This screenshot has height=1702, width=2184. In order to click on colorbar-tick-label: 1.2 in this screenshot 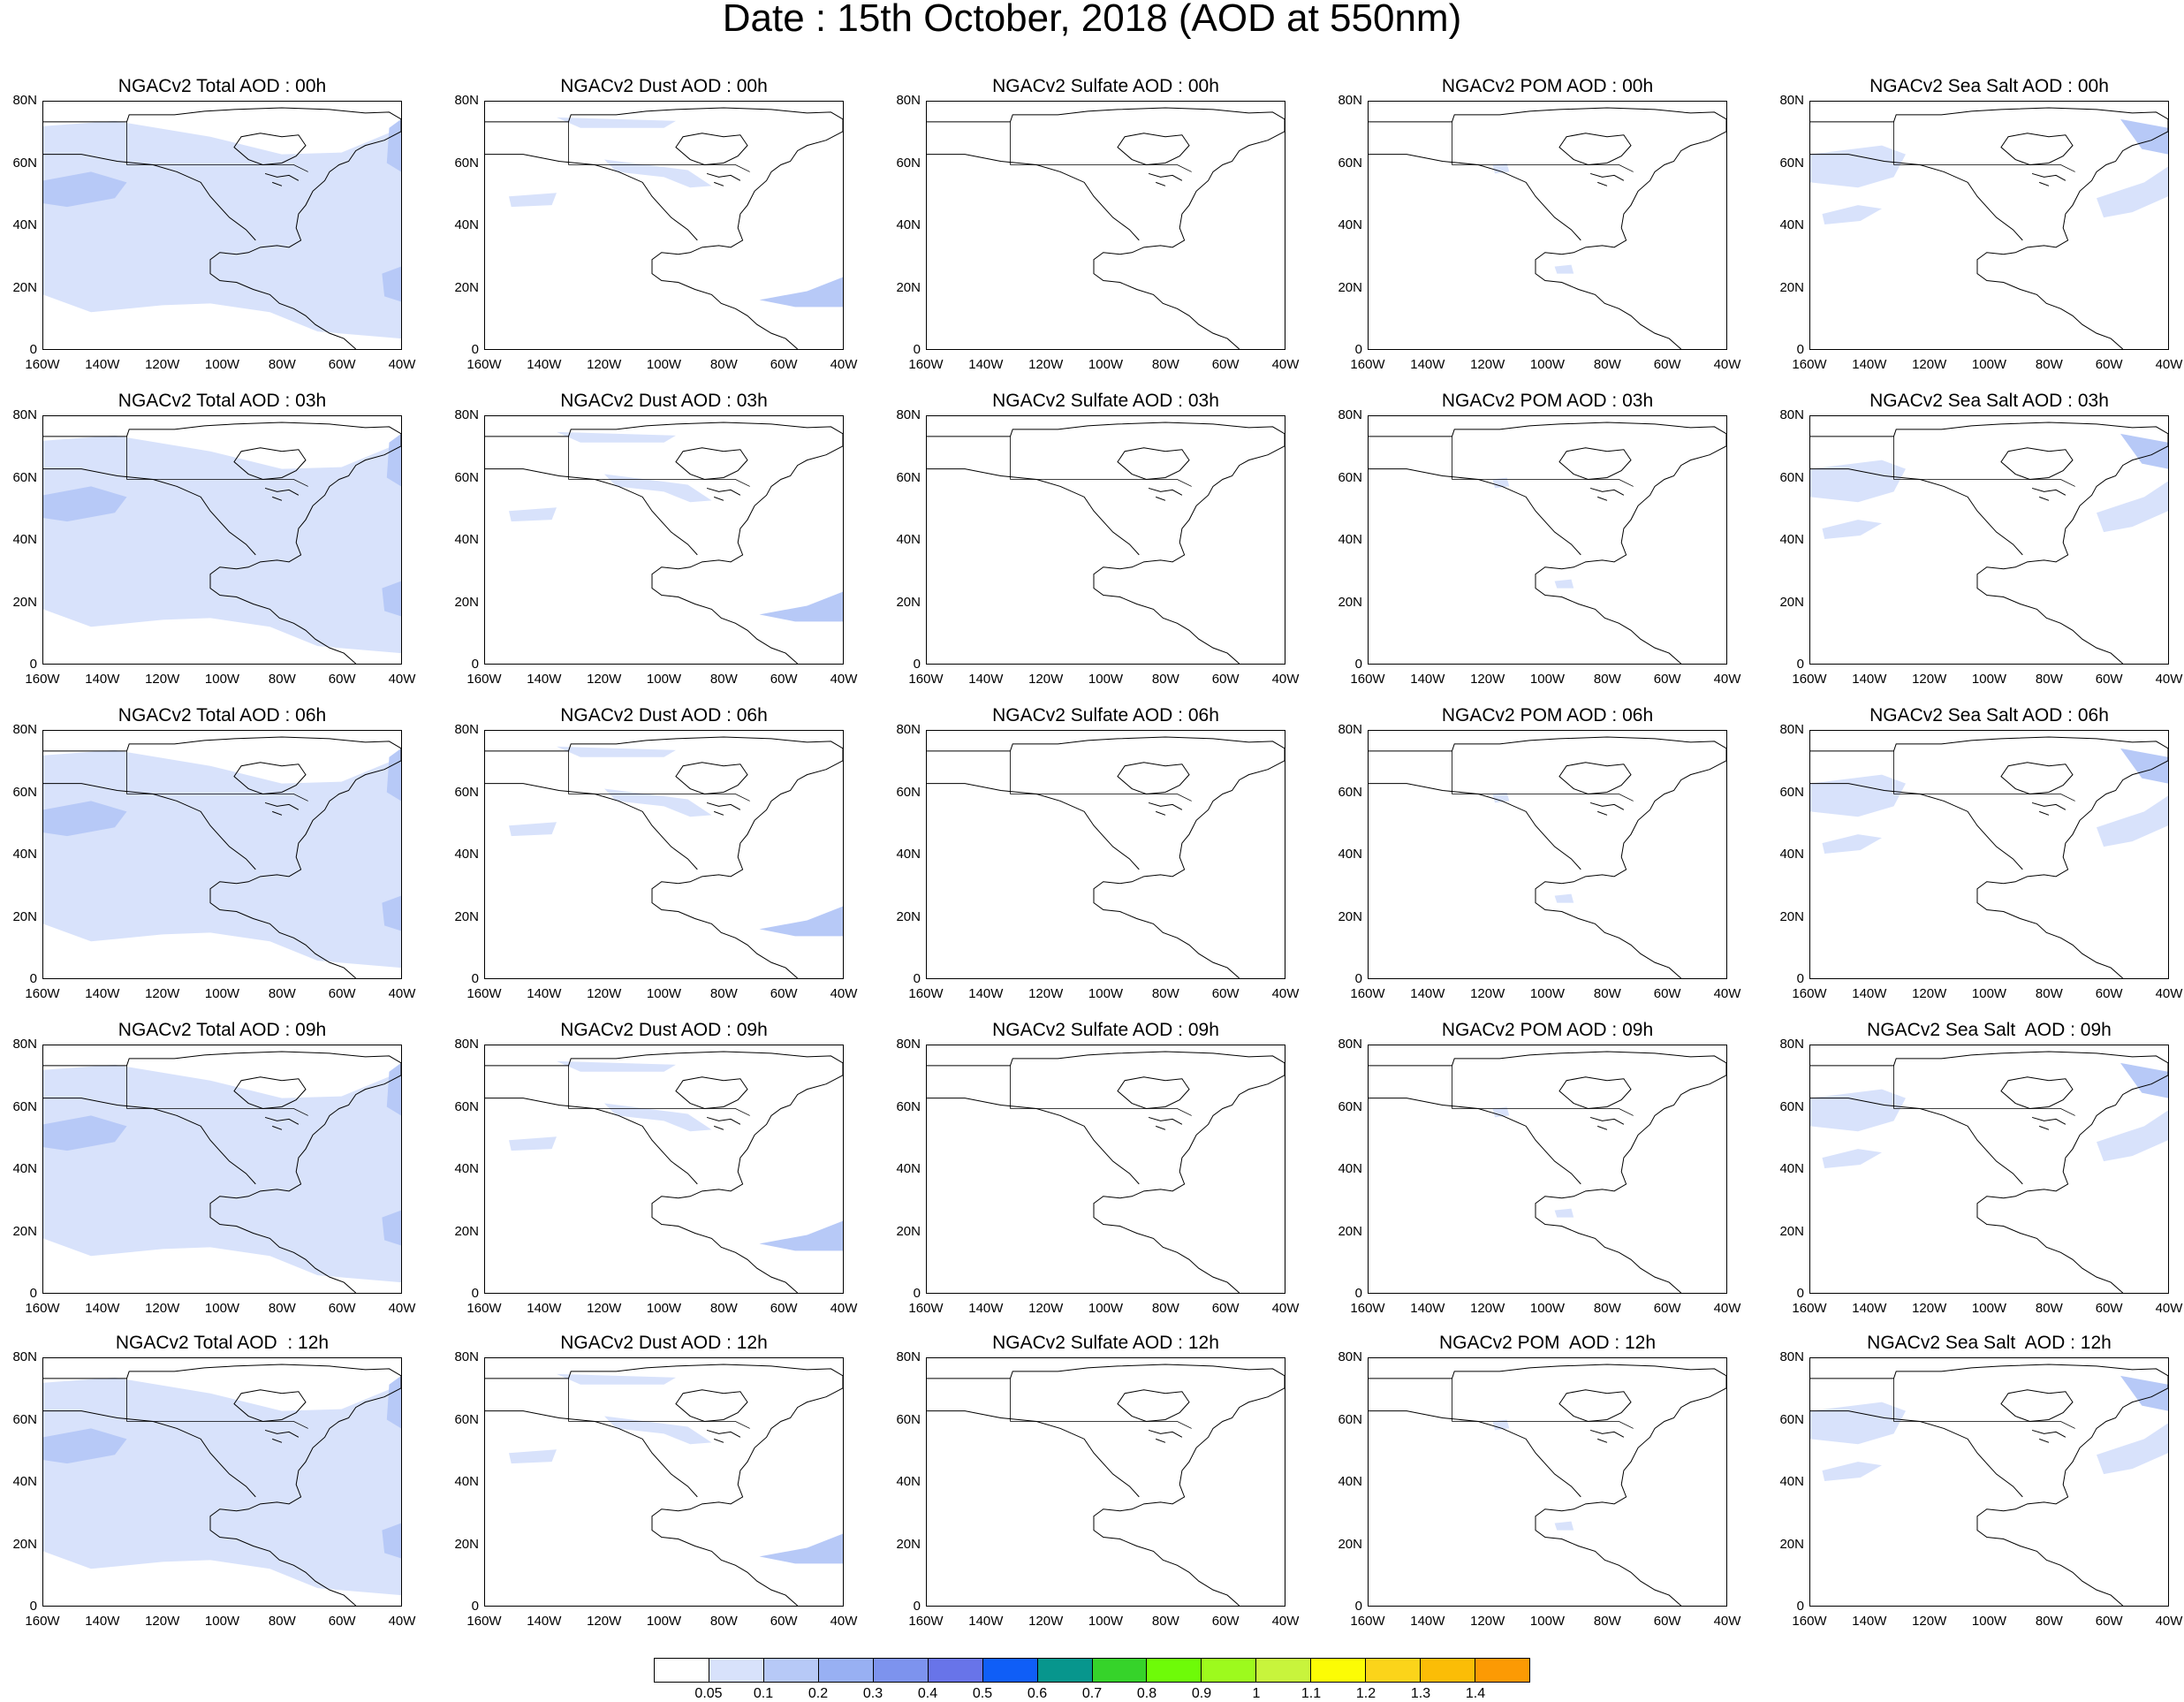, I will do `click(1365, 1693)`.